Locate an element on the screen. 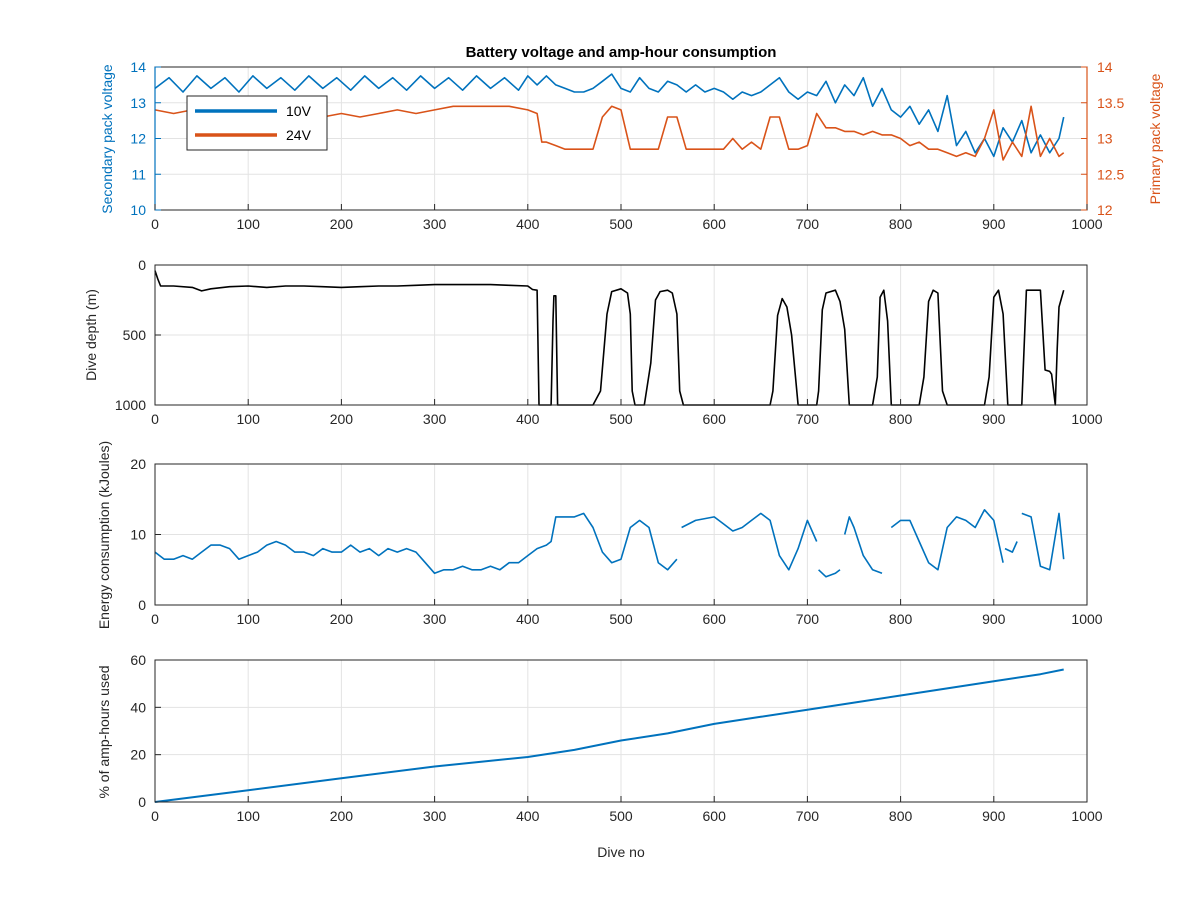  series-24v-line is located at coordinates (609, 133).